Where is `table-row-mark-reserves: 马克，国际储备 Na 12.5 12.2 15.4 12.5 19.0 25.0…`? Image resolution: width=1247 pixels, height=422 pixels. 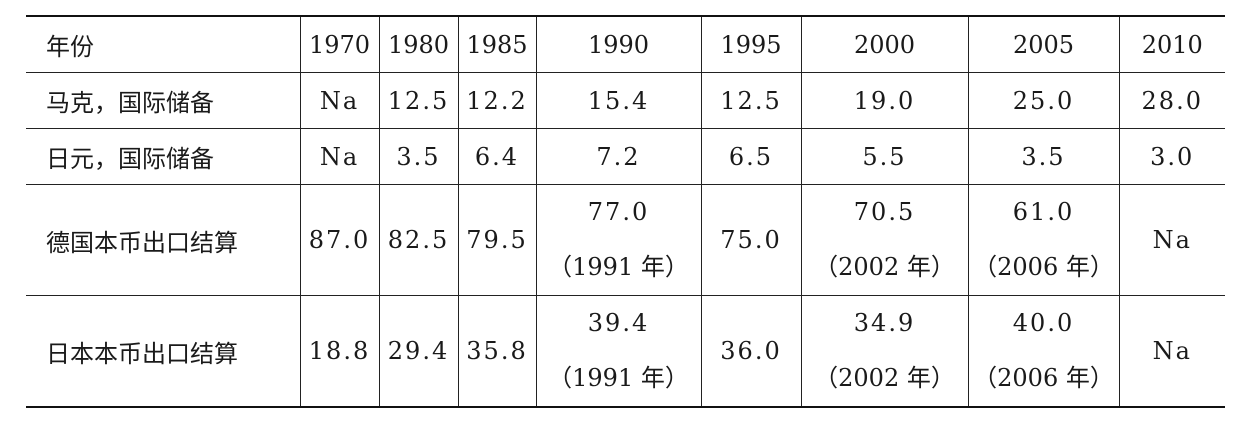 table-row-mark-reserves: 马克，国际储备 Na 12.5 12.2 15.4 12.5 19.0 25.0… is located at coordinates (625, 100).